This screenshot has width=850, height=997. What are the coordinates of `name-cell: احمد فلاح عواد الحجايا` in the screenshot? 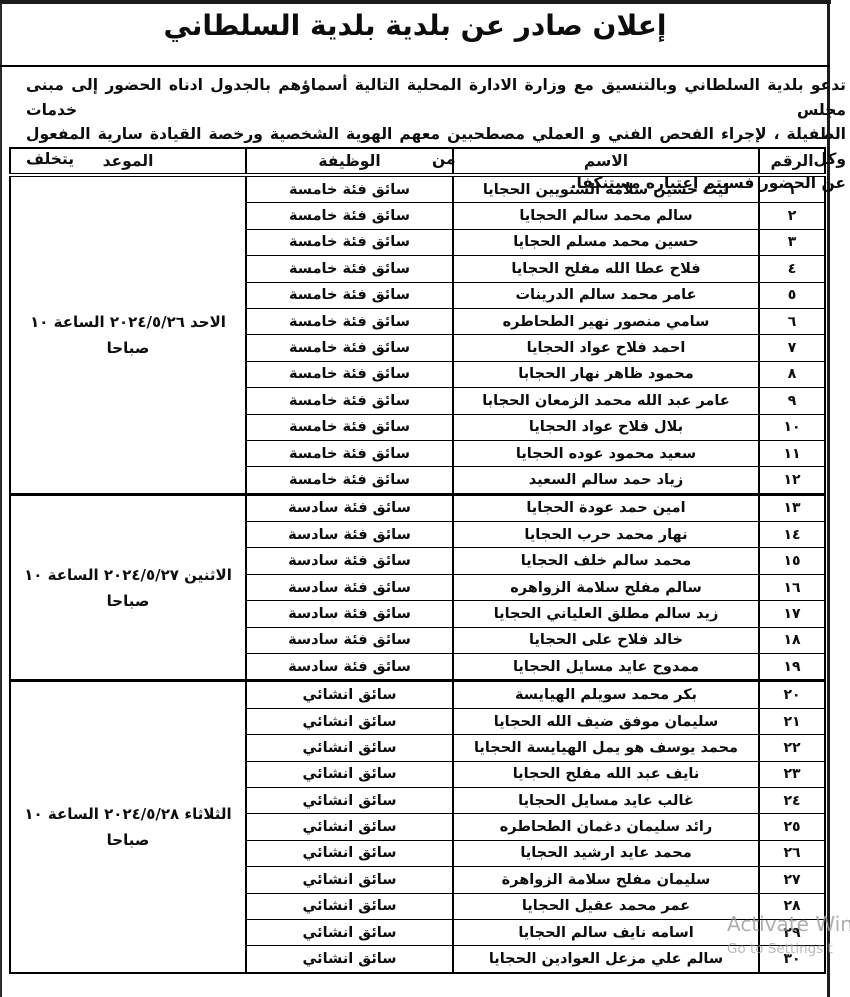 It's located at (606, 348).